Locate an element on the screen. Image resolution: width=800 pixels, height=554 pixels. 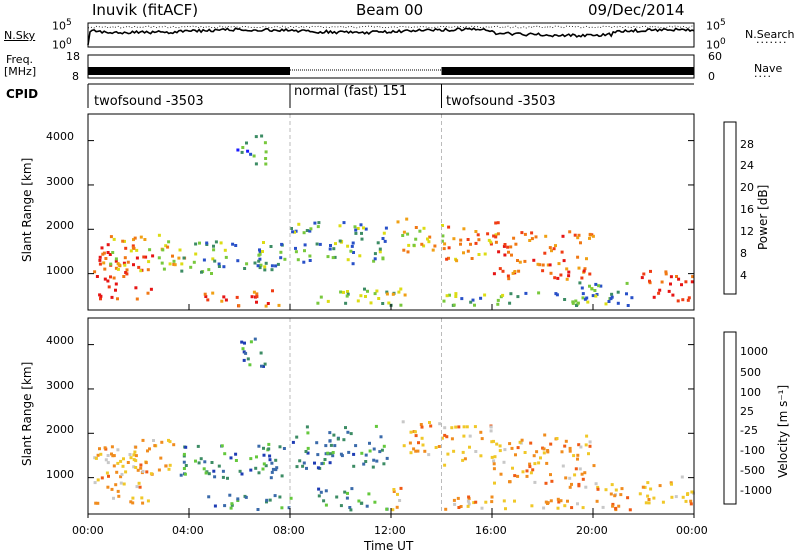
power-cbar-frame is located at coordinates (730, 208).